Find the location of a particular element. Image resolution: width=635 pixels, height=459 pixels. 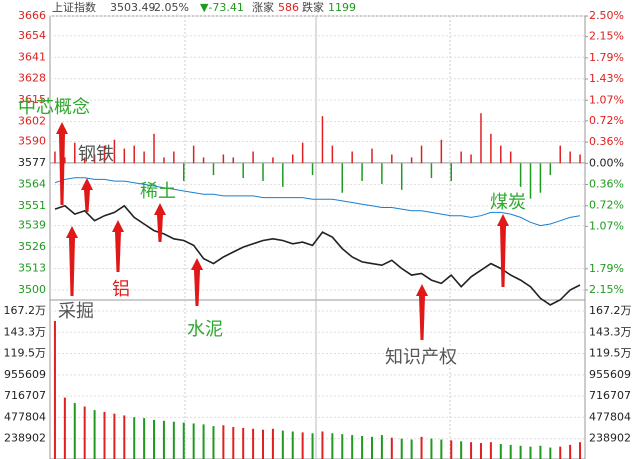

y-tick-label: 3551 is located at coordinates (32, 205).